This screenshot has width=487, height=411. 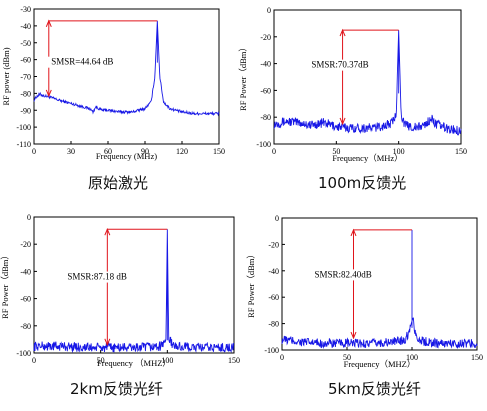 I want to click on y-tick-label: -50, so click(x=25, y=43).